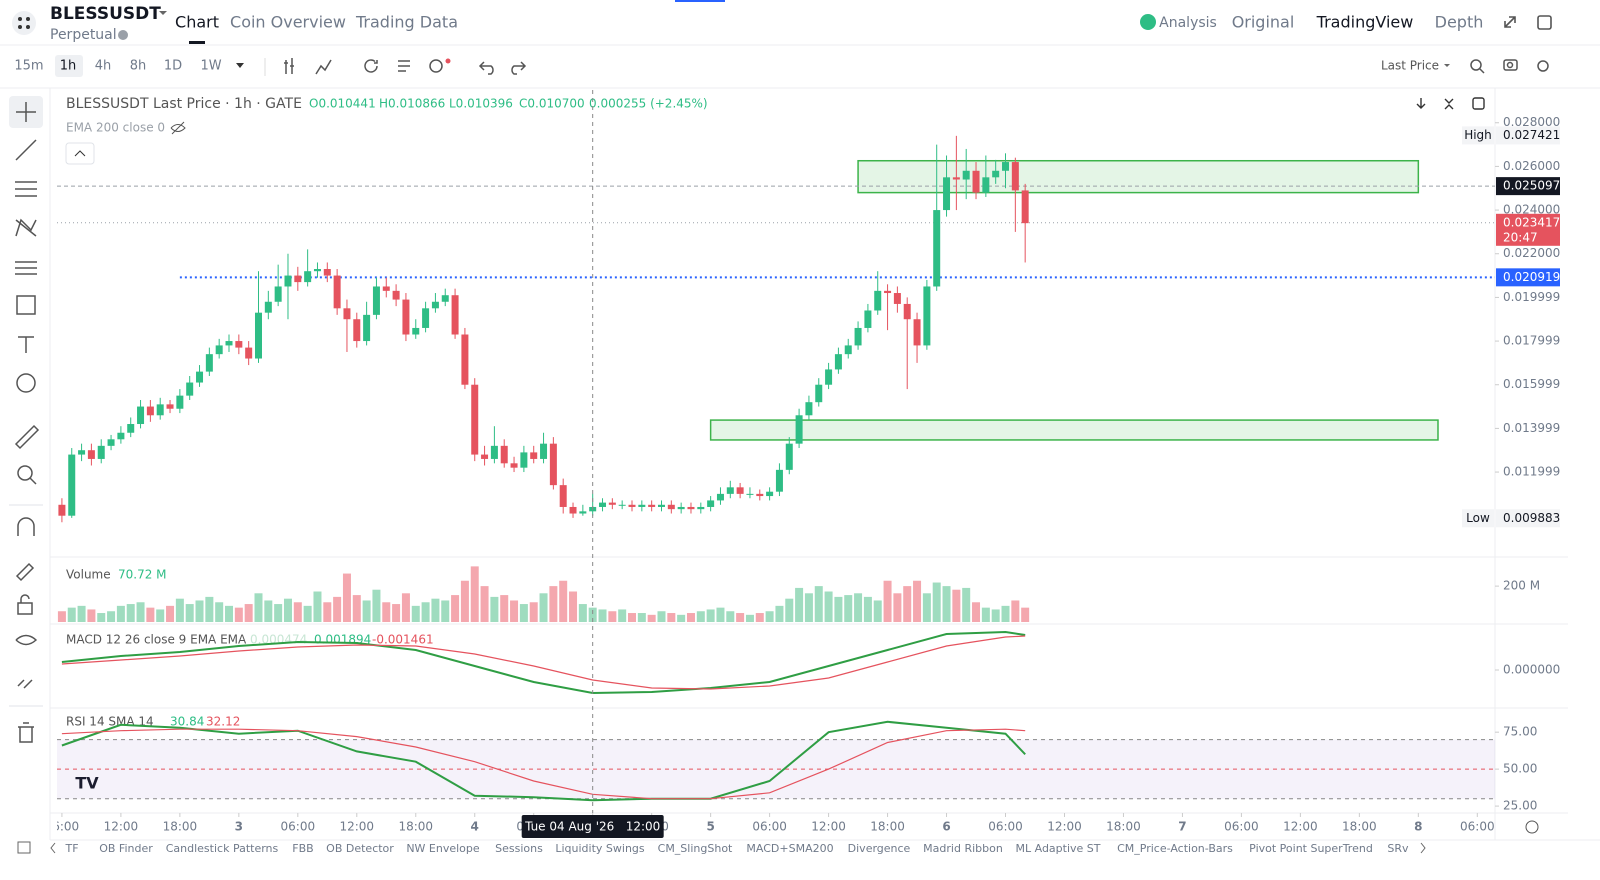 This screenshot has height=880, width=1600. What do you see at coordinates (1459, 22) in the screenshot?
I see `view-option: Depth` at bounding box center [1459, 22].